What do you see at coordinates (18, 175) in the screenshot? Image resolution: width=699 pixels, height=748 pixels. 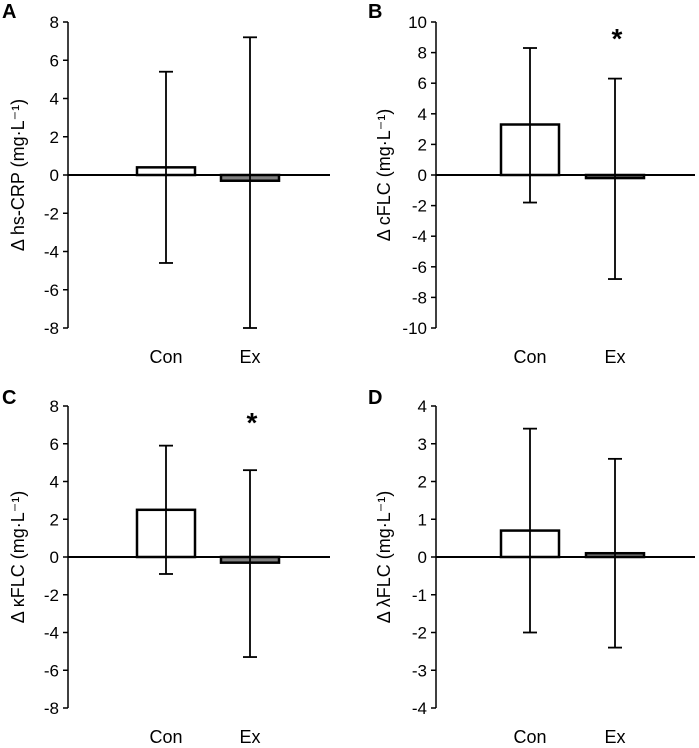 I see `y-axis-label: Δ hs-CRP (mg·L⁻¹)` at bounding box center [18, 175].